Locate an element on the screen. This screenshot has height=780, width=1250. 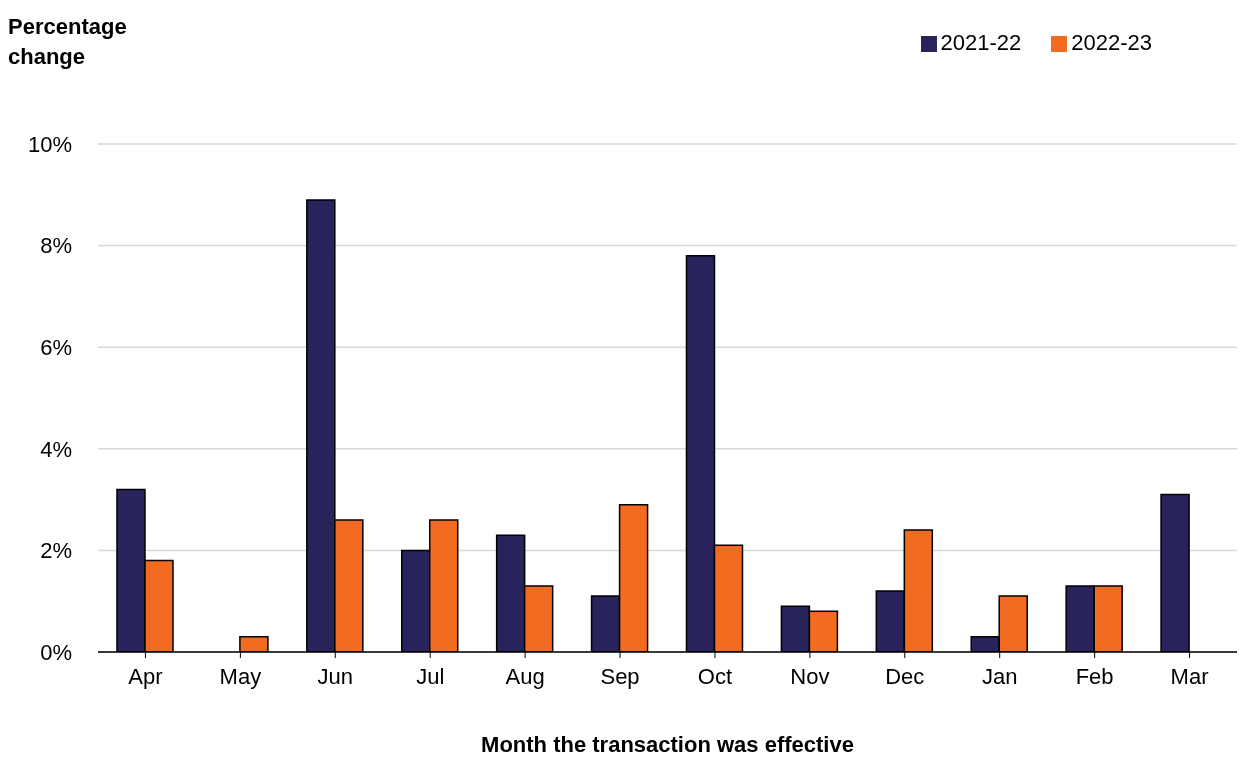
x-tick-label: May is located at coordinates (240, 676).